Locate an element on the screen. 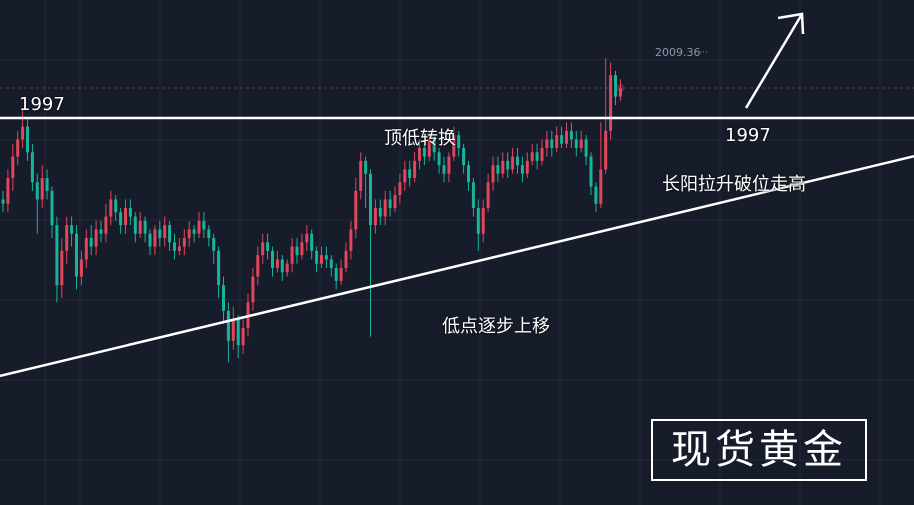 The image size is (914, 505). top-bottom-switch-label: 顶低转换 is located at coordinates (420, 138).